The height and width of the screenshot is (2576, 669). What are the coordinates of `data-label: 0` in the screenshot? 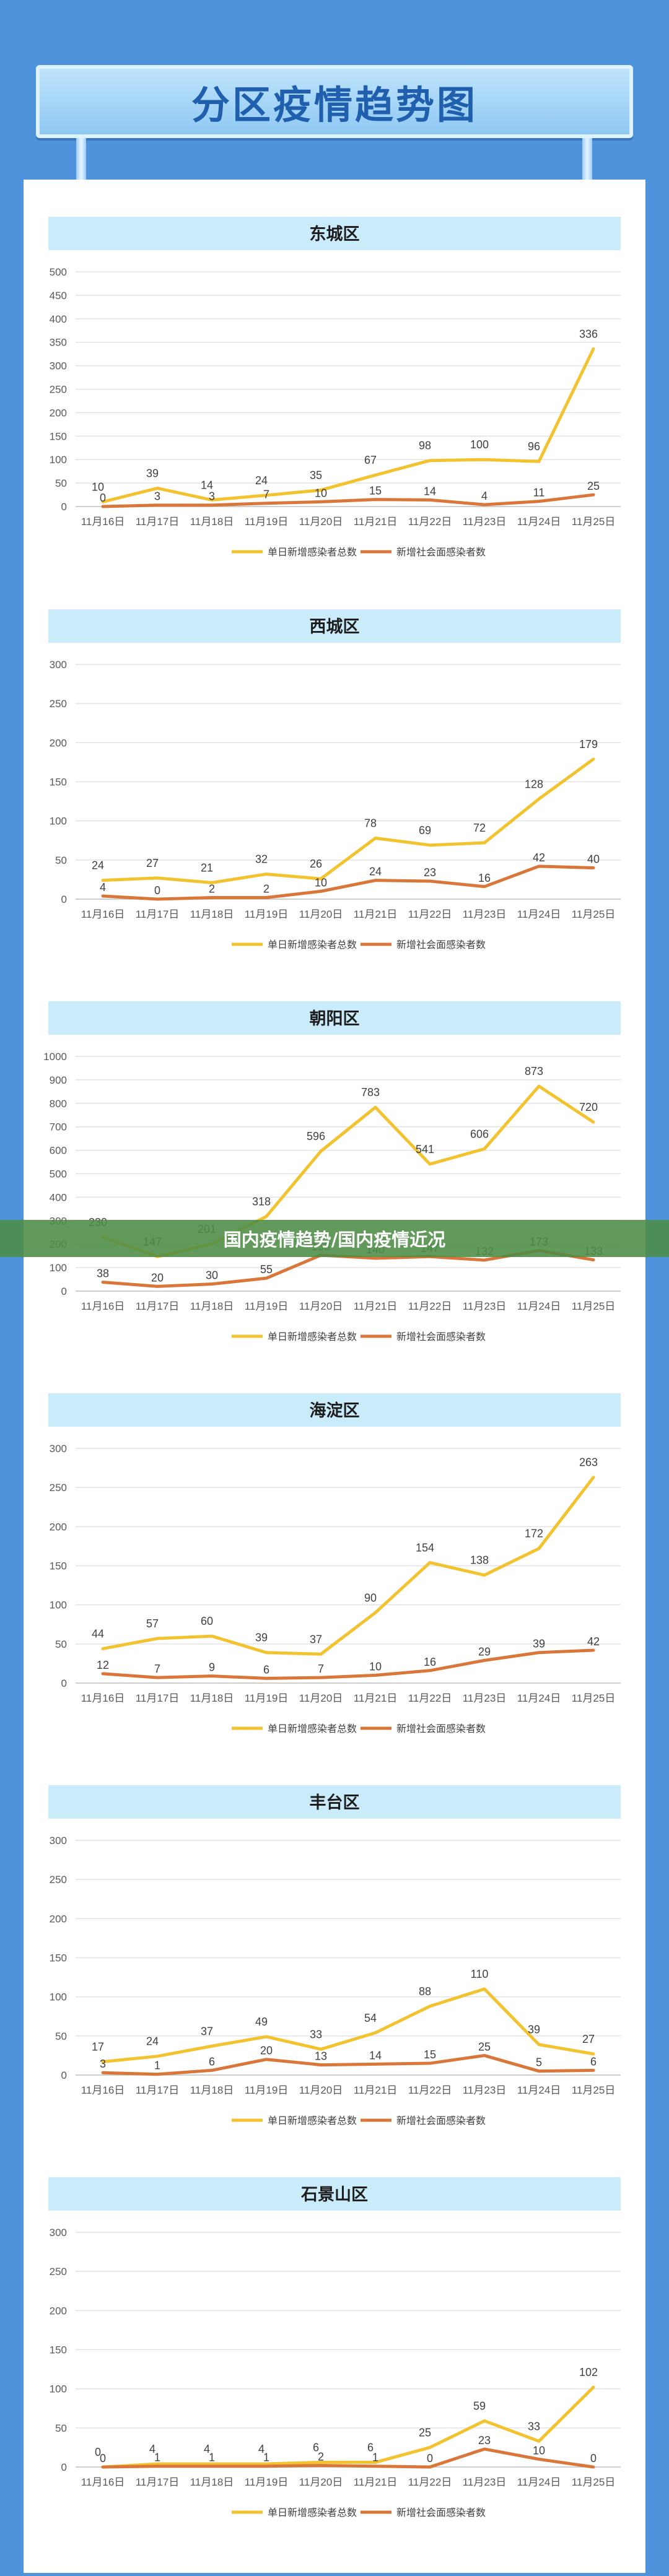 It's located at (593, 2458).